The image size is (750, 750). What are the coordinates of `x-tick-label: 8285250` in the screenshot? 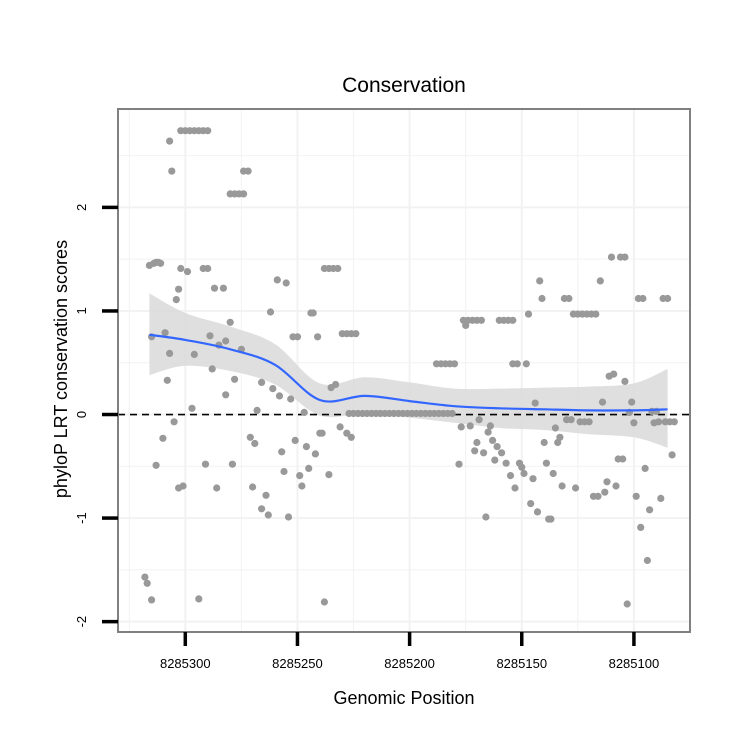 It's located at (297, 663).